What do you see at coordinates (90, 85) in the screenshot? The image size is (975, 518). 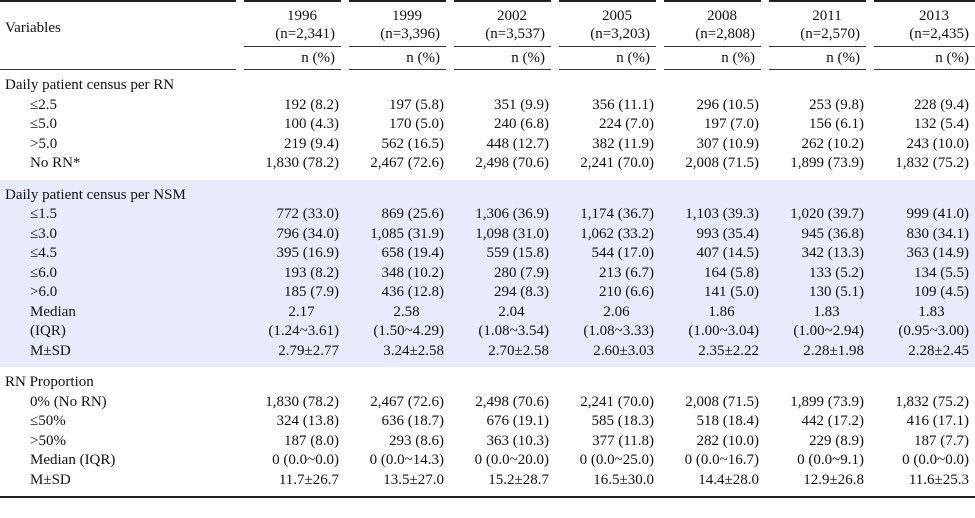 I see `section-title: Daily patient census per RN` at bounding box center [90, 85].